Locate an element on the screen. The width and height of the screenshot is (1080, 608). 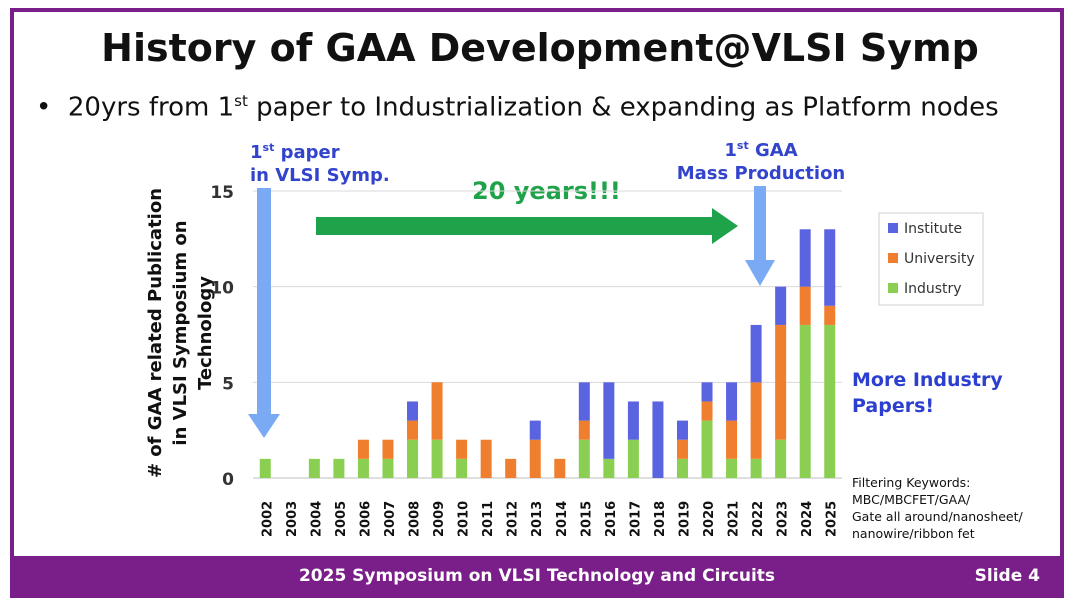
x-tick-label: 2024 is located at coordinates (807, 519).